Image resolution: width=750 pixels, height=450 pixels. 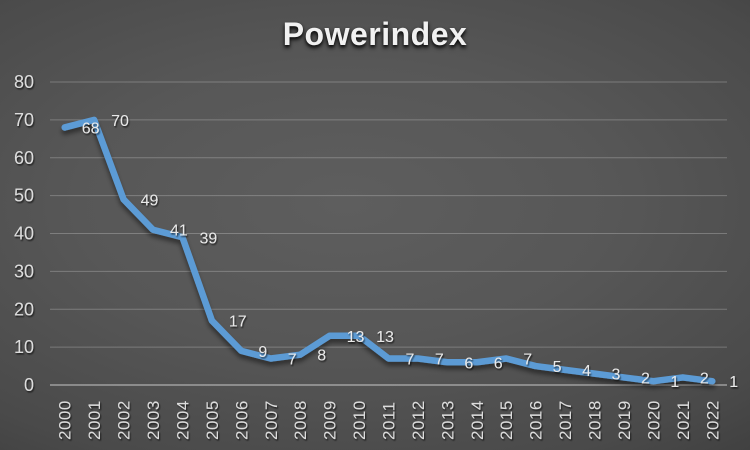 I want to click on x-axis-tick-label: 2004, so click(x=182, y=420).